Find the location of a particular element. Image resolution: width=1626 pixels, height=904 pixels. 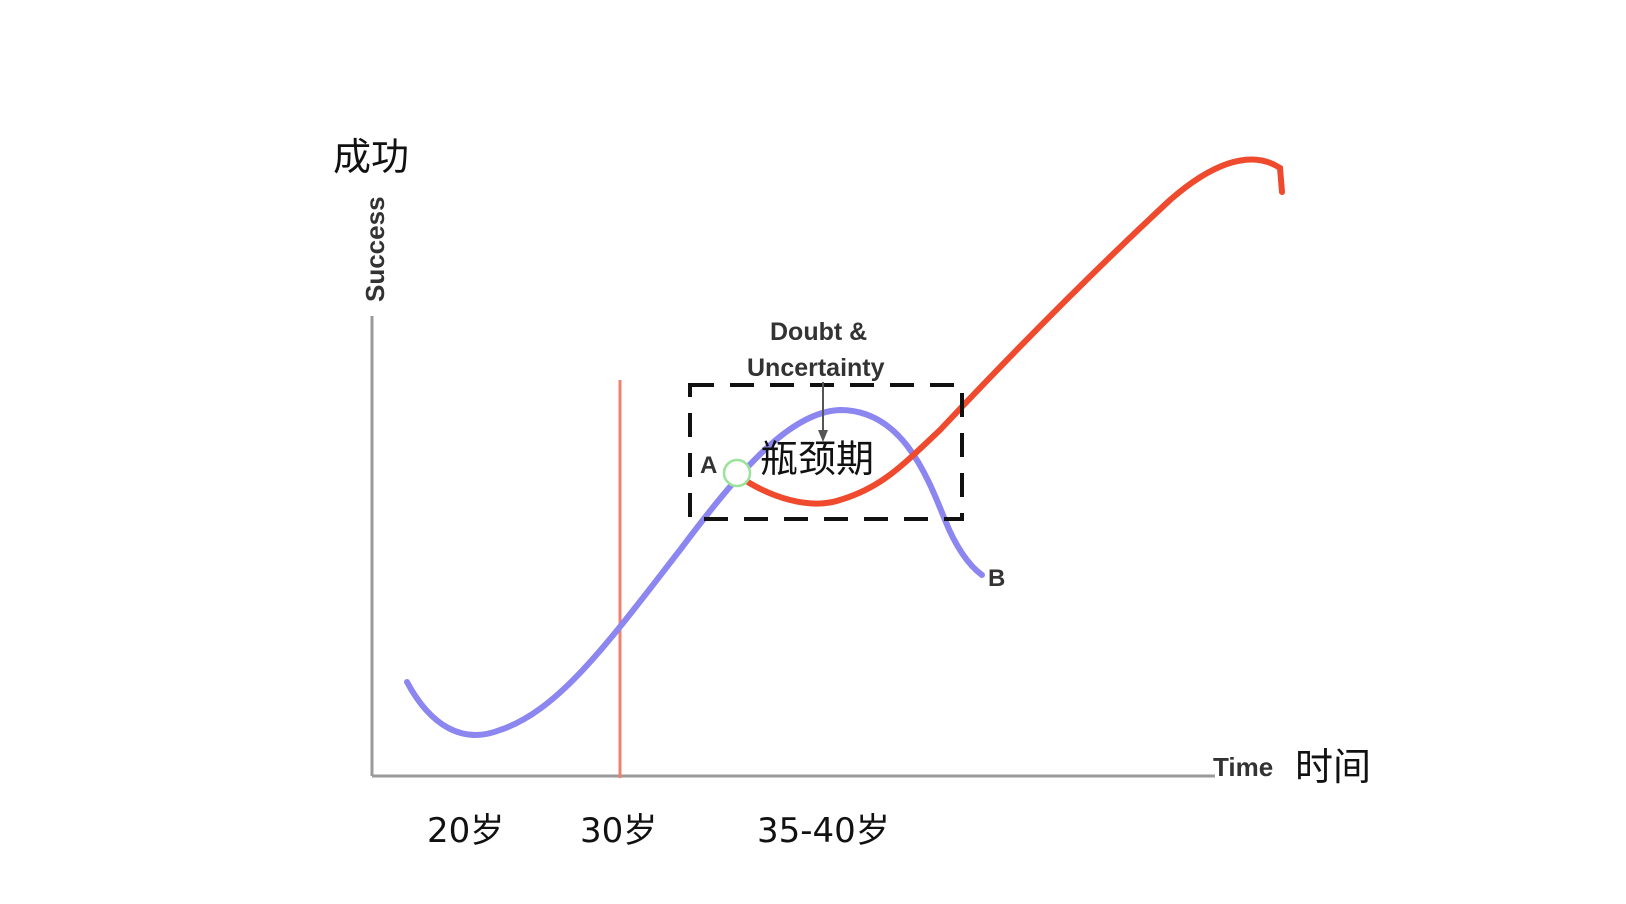

x-axis-label-en: Time is located at coordinates (1243, 767).